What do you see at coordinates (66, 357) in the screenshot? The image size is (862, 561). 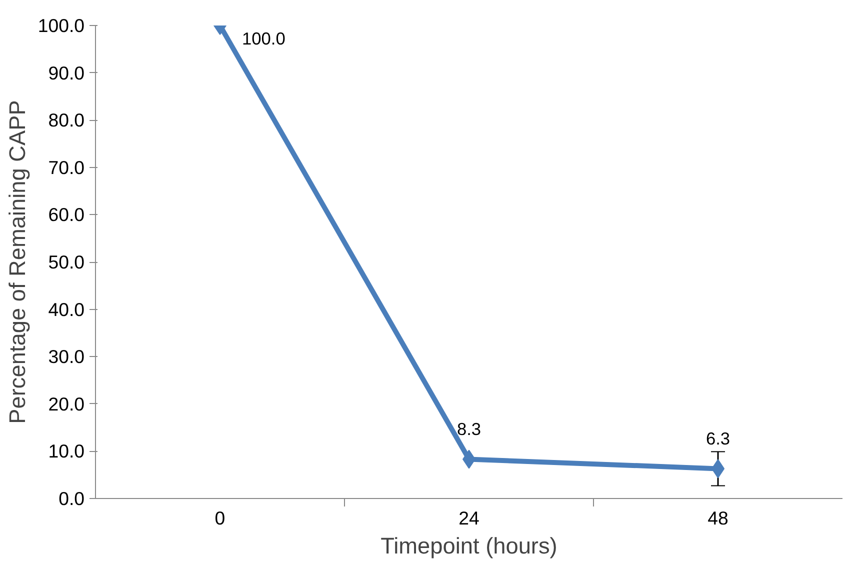 I see `y-tick-label: 30.0` at bounding box center [66, 357].